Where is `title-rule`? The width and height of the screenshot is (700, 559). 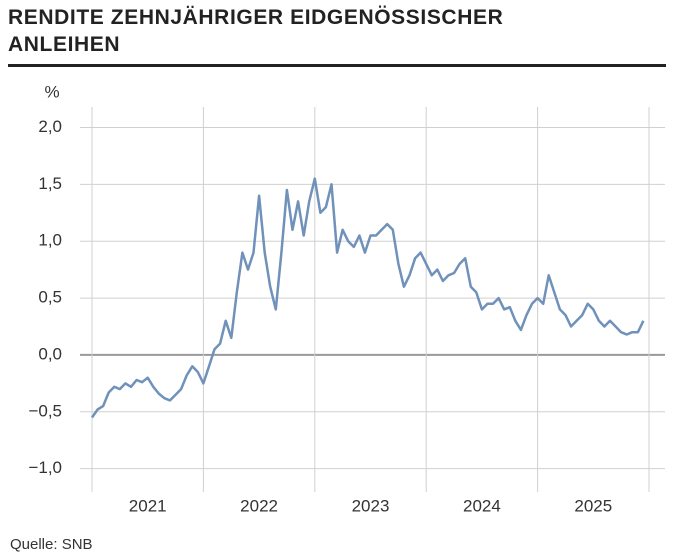
title-rule is located at coordinates (337, 65).